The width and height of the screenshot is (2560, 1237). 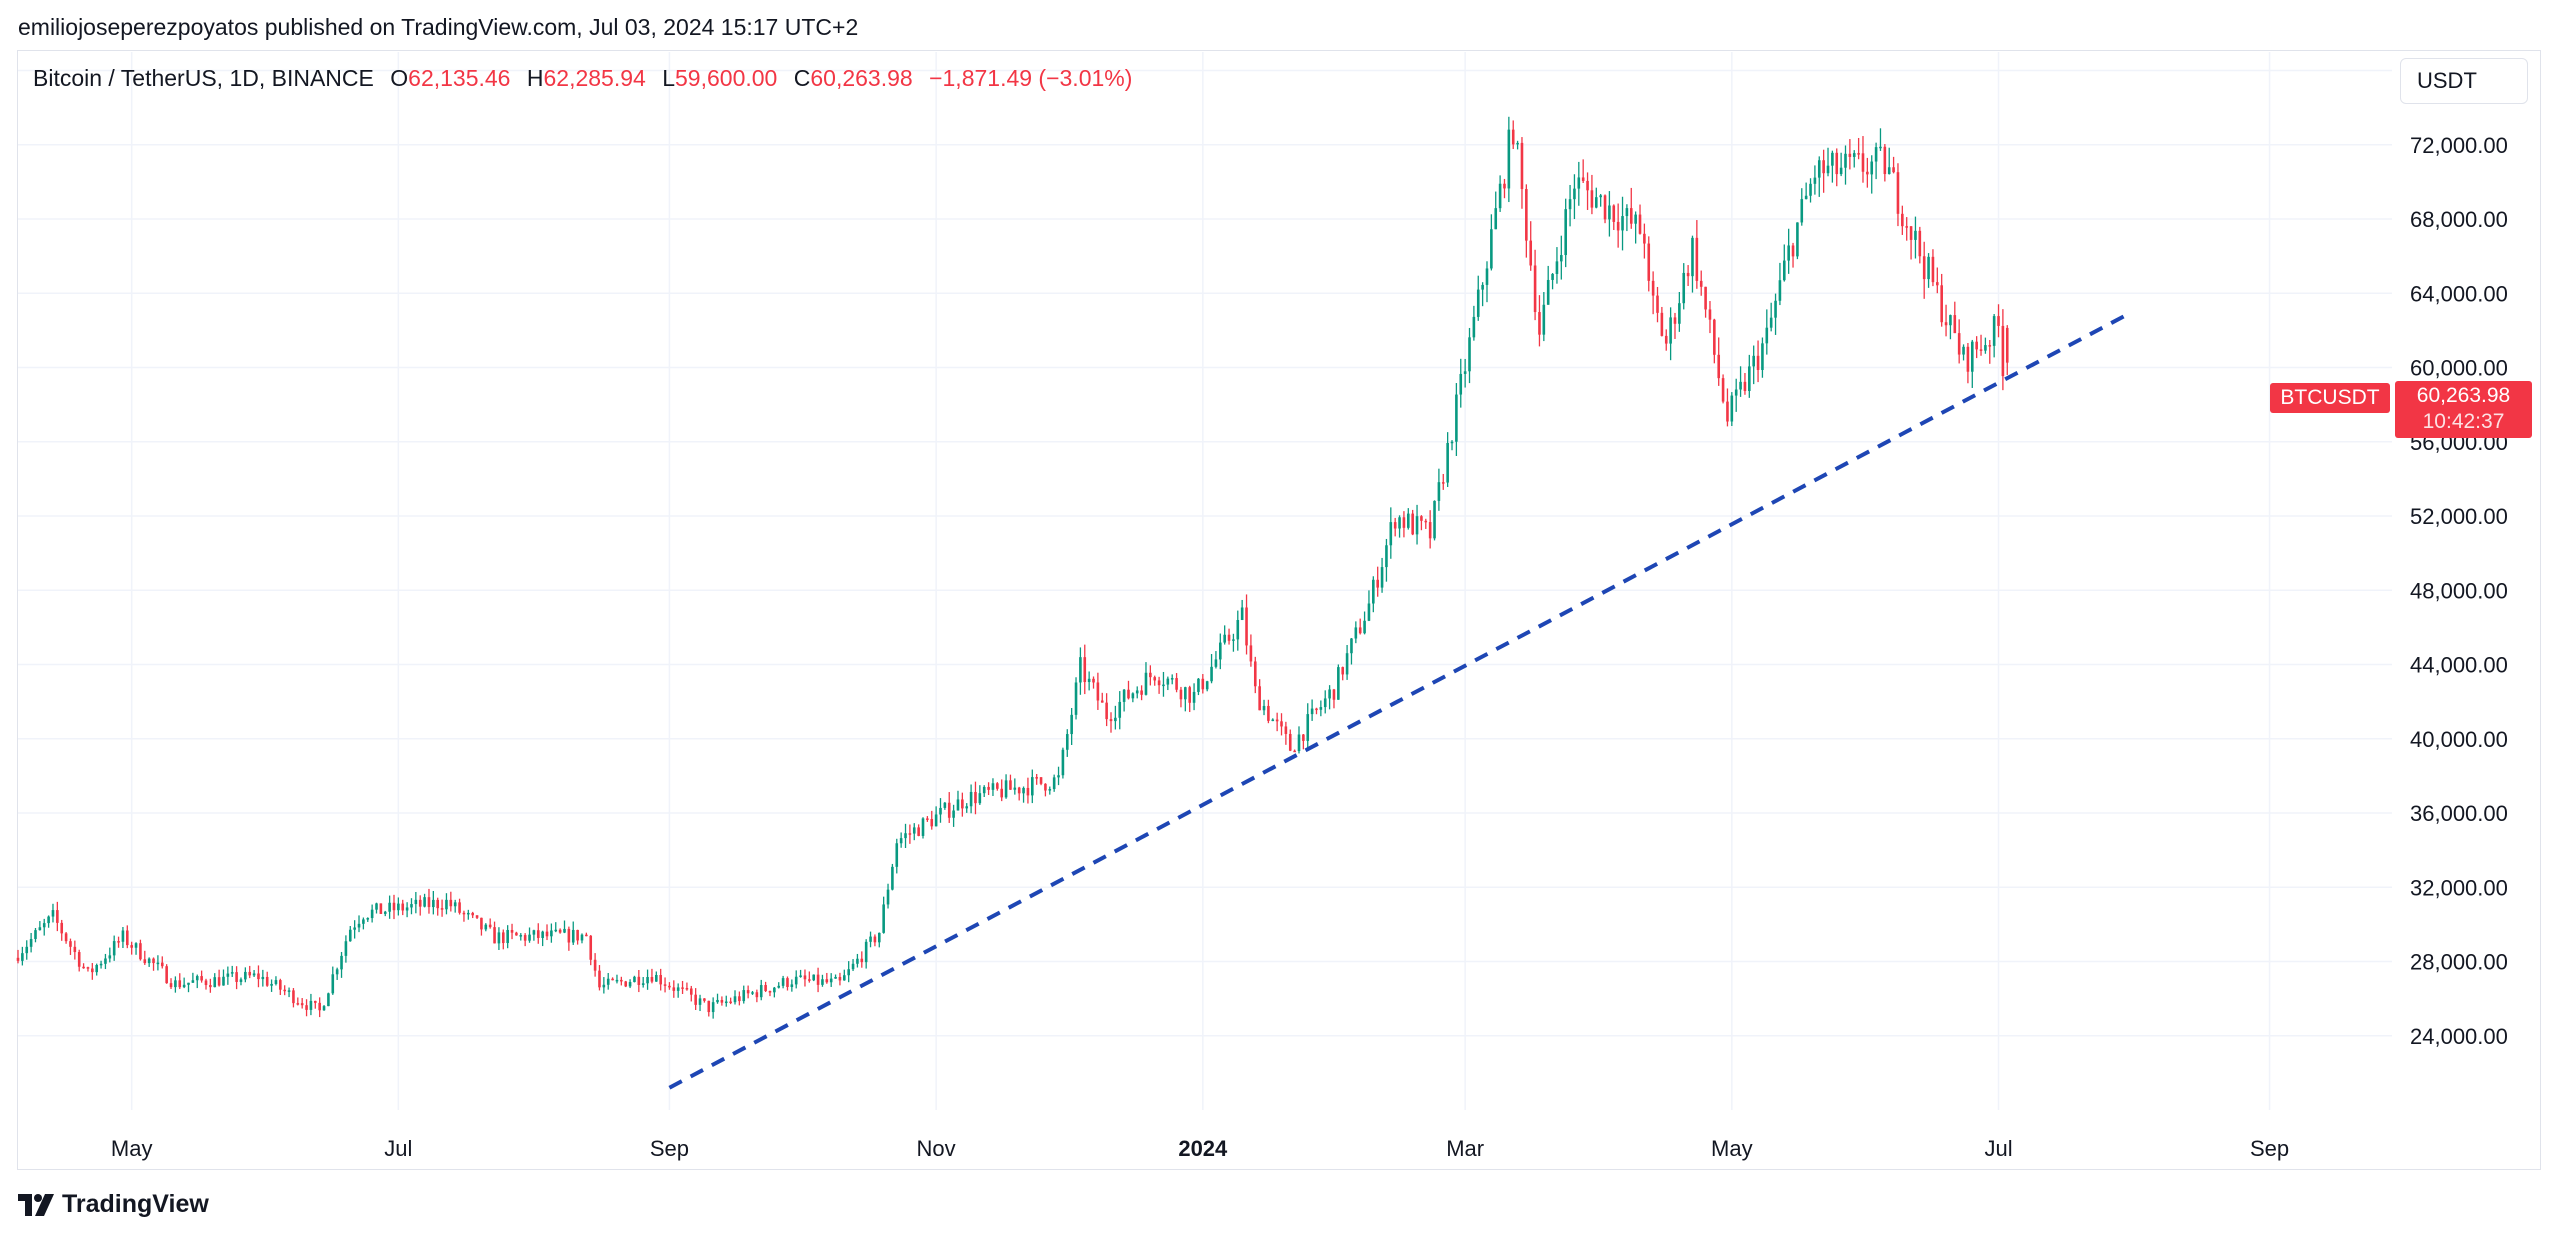 I want to click on y-tick-label: 64,000.00, so click(x=2459, y=293).